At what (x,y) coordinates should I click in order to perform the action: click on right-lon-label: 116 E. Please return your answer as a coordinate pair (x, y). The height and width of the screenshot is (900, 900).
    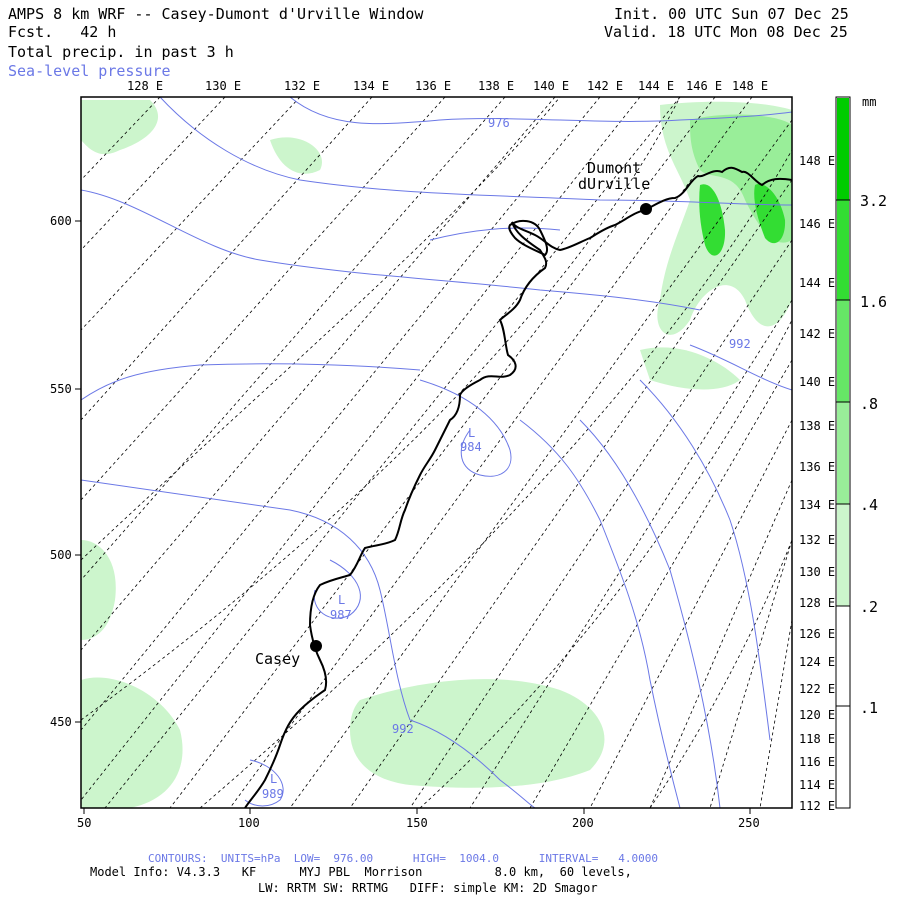
    Looking at the image, I should click on (817, 762).